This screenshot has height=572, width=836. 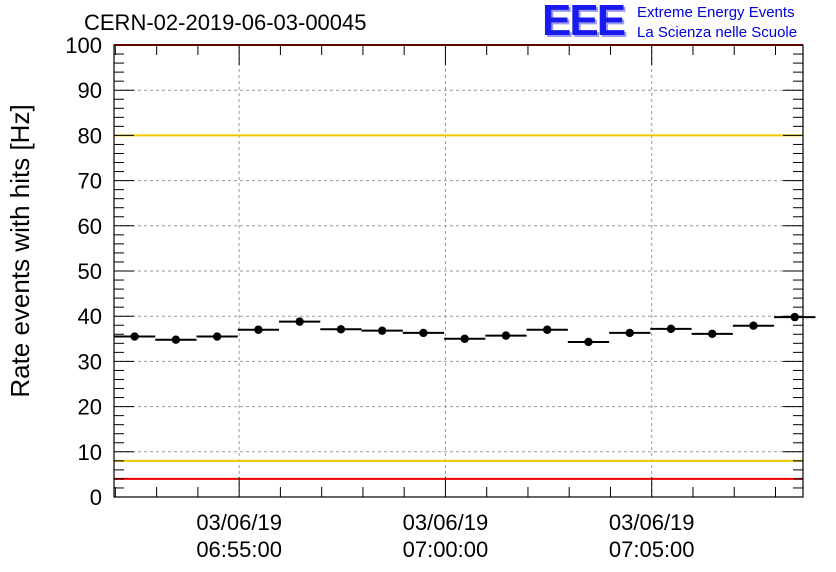 What do you see at coordinates (90, 135) in the screenshot?
I see `y-tick-label: 80` at bounding box center [90, 135].